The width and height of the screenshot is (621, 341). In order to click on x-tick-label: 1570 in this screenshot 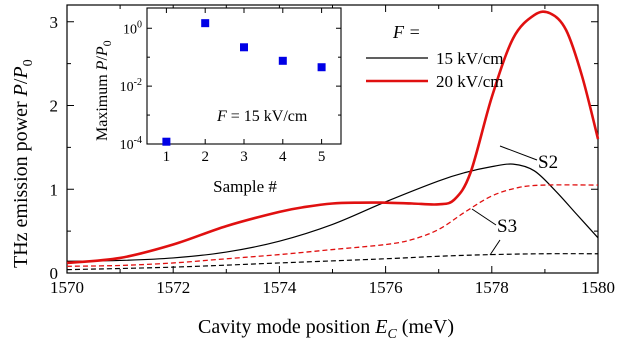, I will do `click(67, 287)`.